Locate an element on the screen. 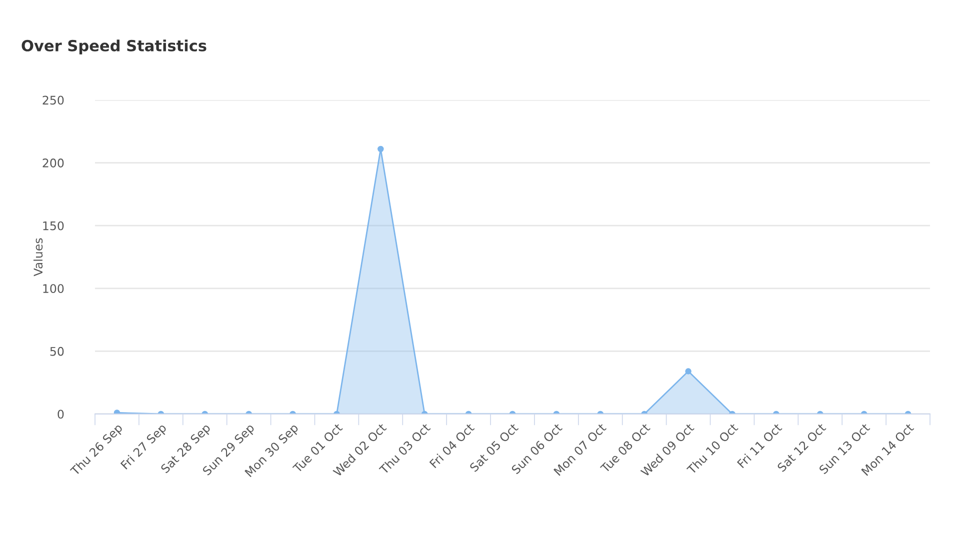 The width and height of the screenshot is (965, 555). y-tick-label: 250 is located at coordinates (53, 100).